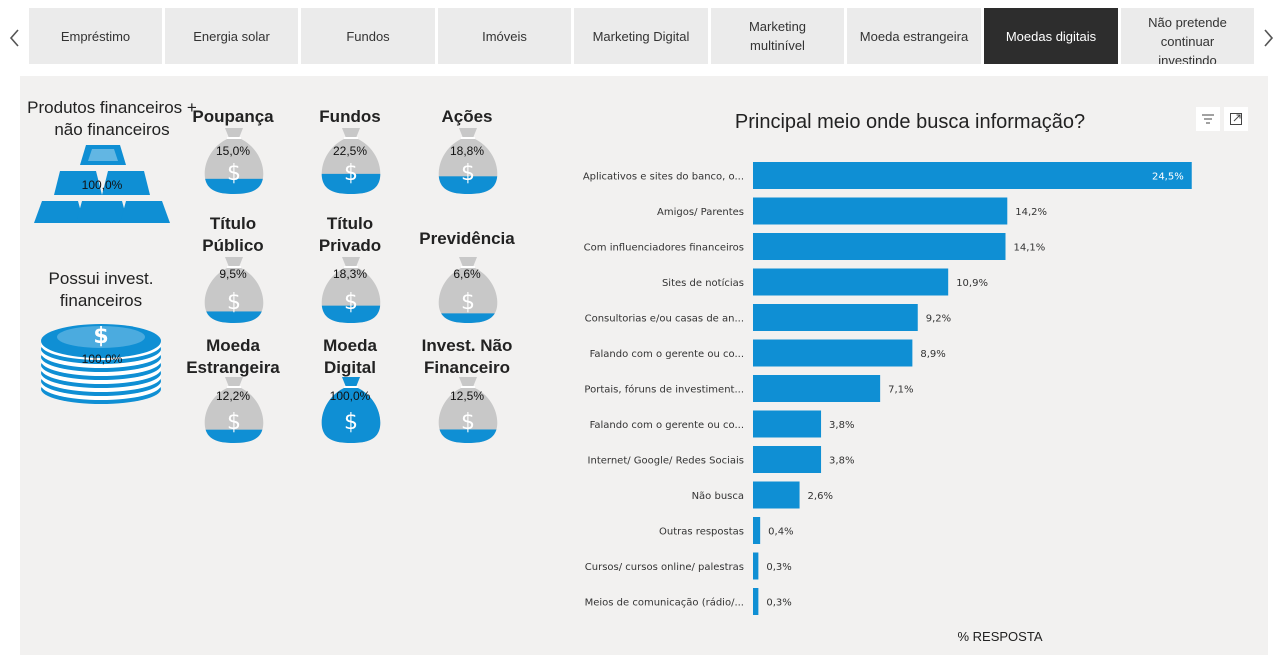 The height and width of the screenshot is (655, 1276). I want to click on tab-label: Não pretende continuar investindo, so click(1187, 39).